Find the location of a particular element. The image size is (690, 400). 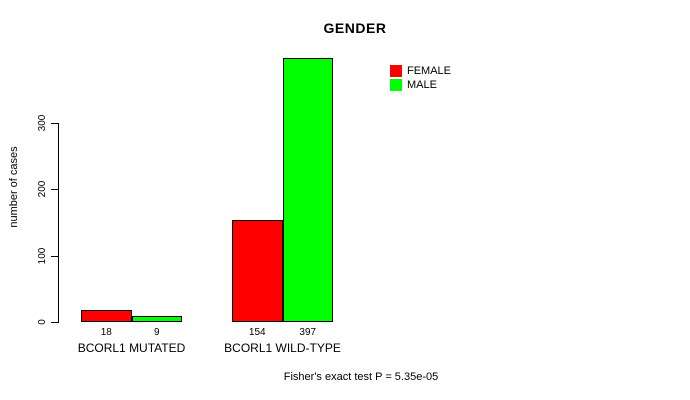

annotation-text: Fisher's exact test P = 5.35e-05 is located at coordinates (361, 377).